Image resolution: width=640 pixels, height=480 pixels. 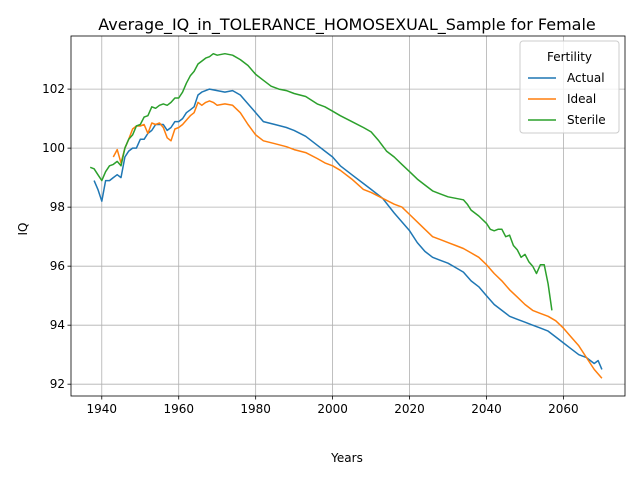 I want to click on y-tick-label: 94, so click(x=57, y=325).